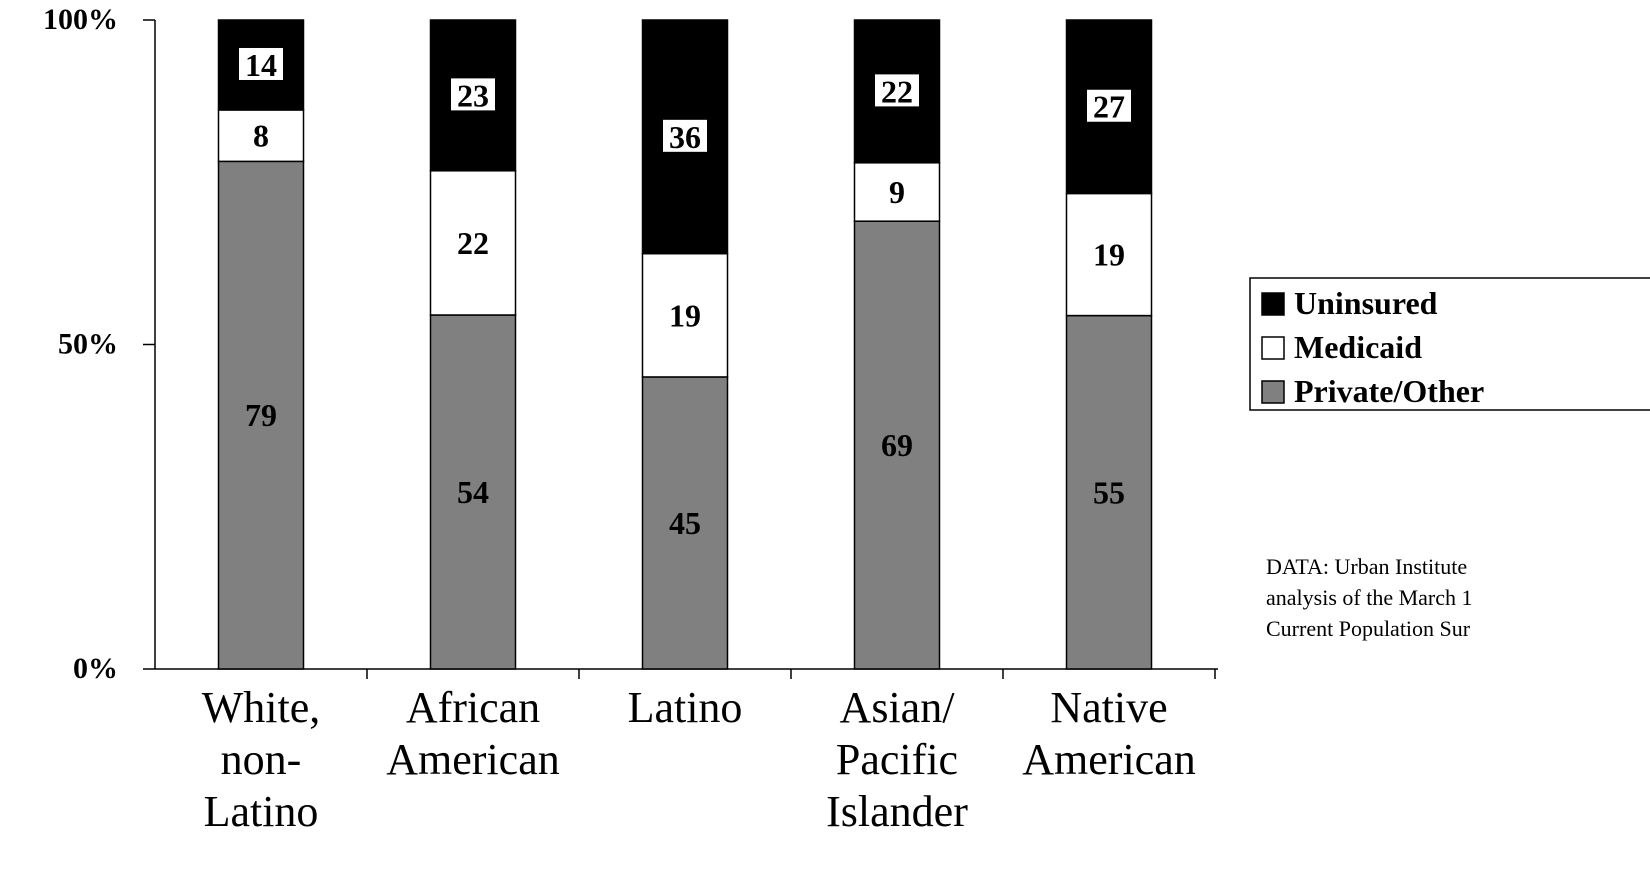 This screenshot has width=1650, height=877. Describe the element at coordinates (897, 811) in the screenshot. I see `x-tick-label: Islander` at that location.